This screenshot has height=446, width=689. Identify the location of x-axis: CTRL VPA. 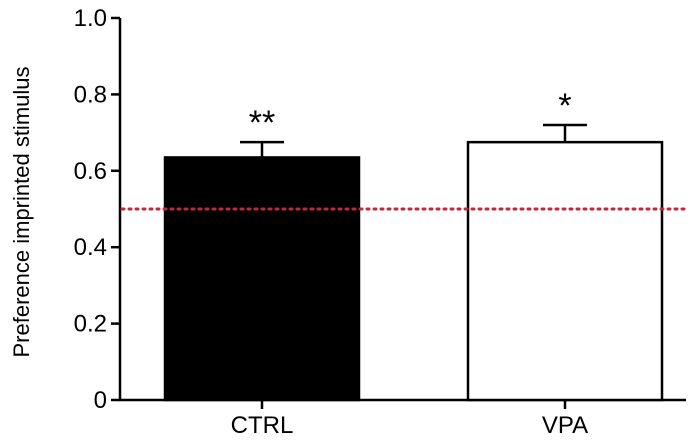
(402, 418).